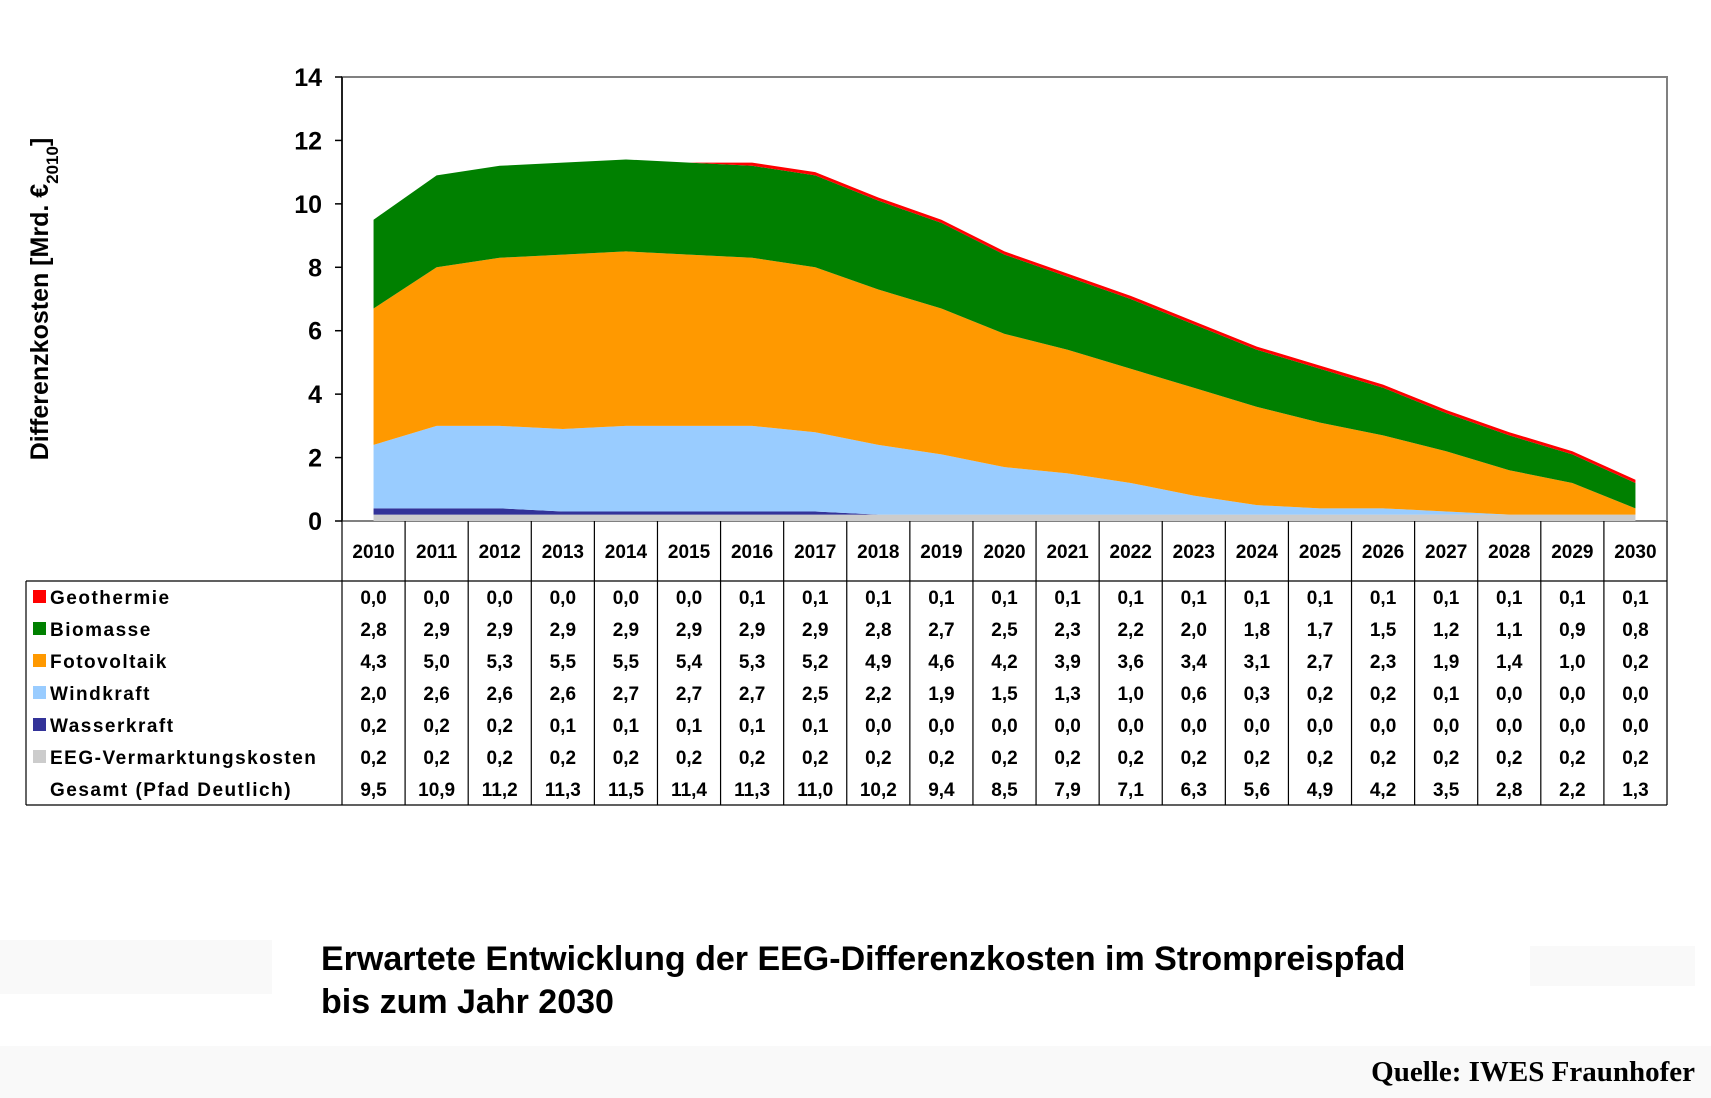 Image resolution: width=1711 pixels, height=1098 pixels. I want to click on area-eeg-vermarktungskosten, so click(1004, 517).